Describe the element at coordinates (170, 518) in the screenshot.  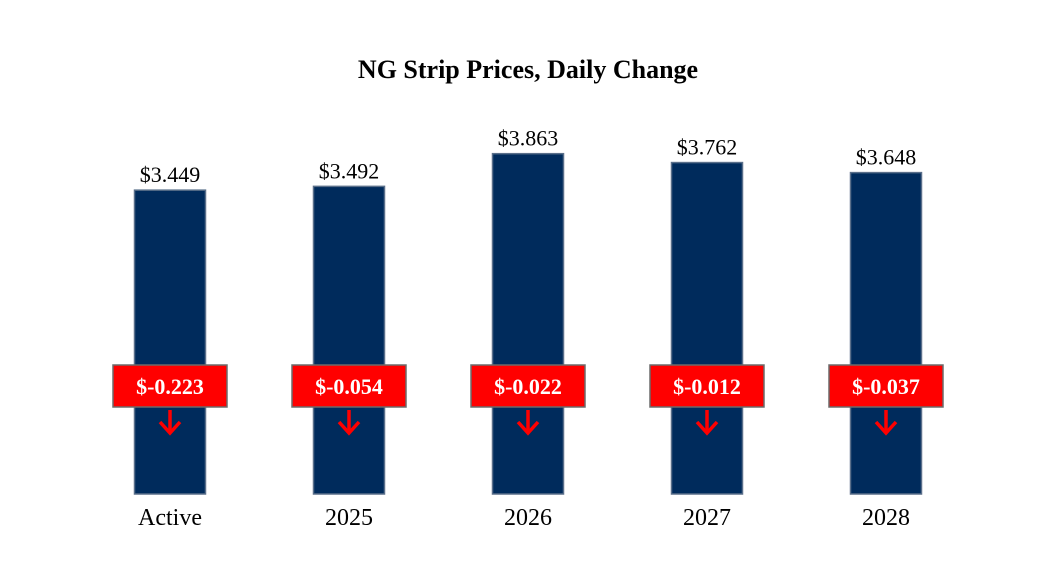
I see `category-label: Active` at that location.